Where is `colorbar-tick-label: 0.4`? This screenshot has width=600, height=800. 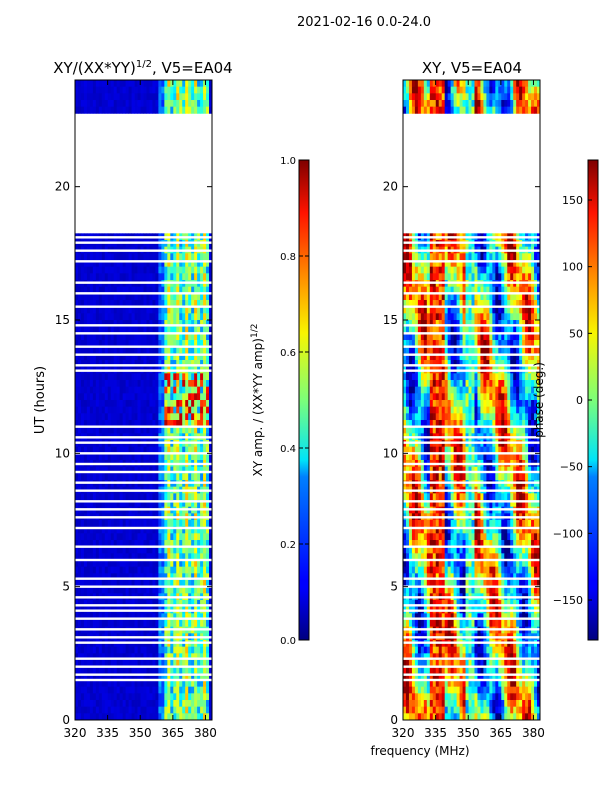
colorbar-tick-label: 0.4 is located at coordinates (288, 449).